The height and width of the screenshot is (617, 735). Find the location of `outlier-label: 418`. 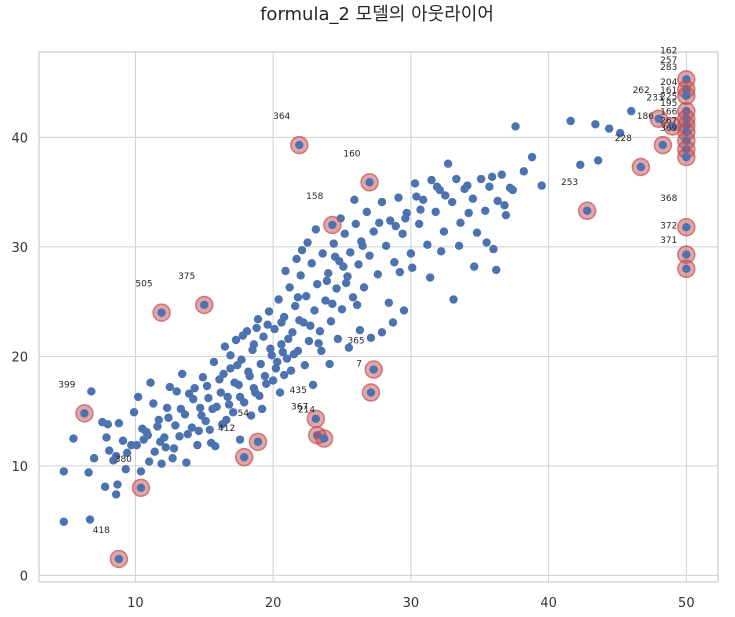

outlier-label: 418 is located at coordinates (101, 531).